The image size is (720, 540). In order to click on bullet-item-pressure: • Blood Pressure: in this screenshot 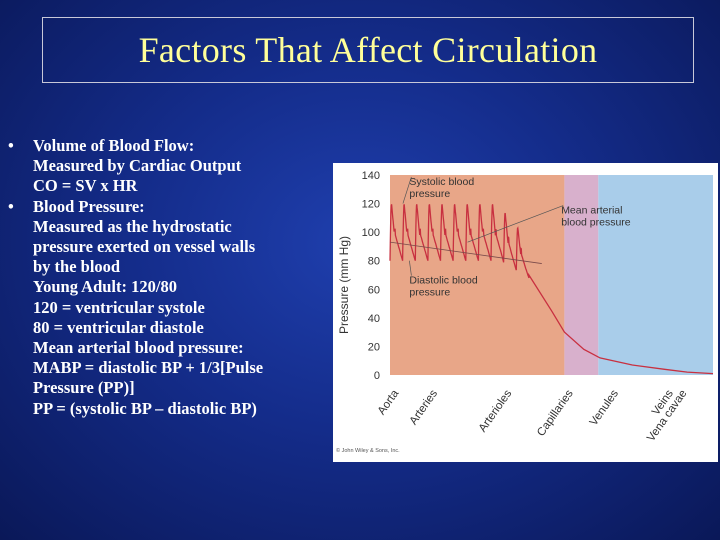, I will do `click(168, 207)`.